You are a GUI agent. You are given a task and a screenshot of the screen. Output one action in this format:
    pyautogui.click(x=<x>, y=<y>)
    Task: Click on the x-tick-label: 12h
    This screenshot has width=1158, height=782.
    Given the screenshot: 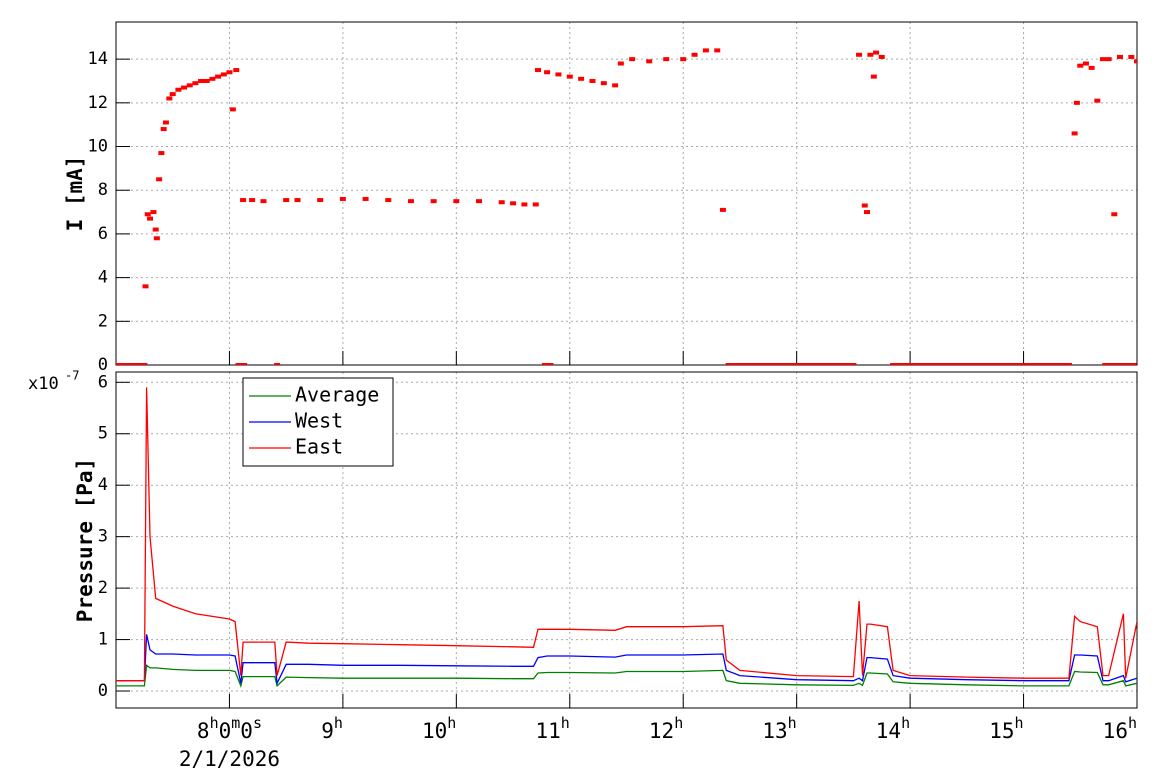 What is the action you would take?
    pyautogui.click(x=666, y=729)
    